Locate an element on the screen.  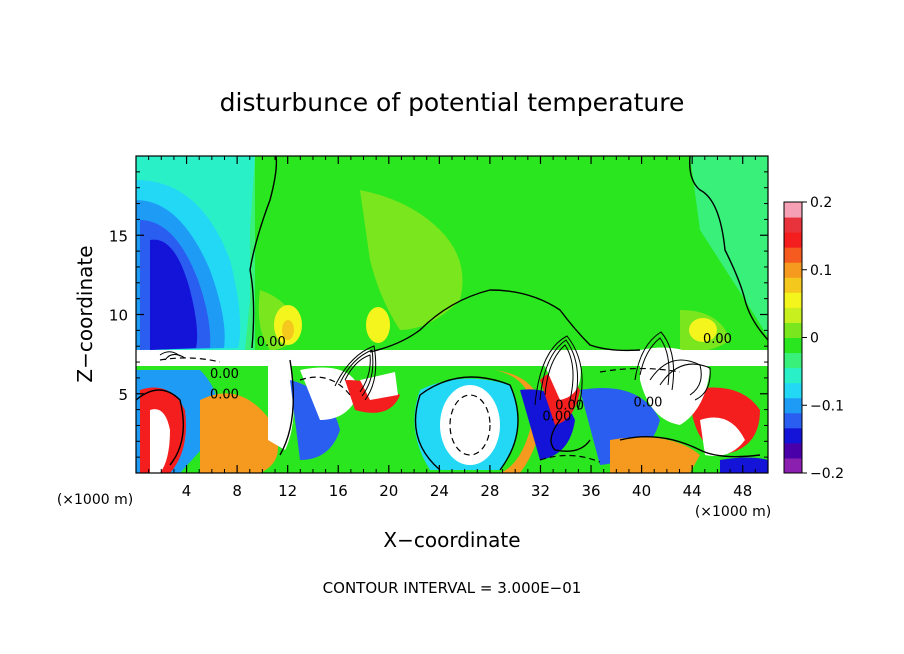
y-axis-label: Z−coordinate is located at coordinates (85, 313).